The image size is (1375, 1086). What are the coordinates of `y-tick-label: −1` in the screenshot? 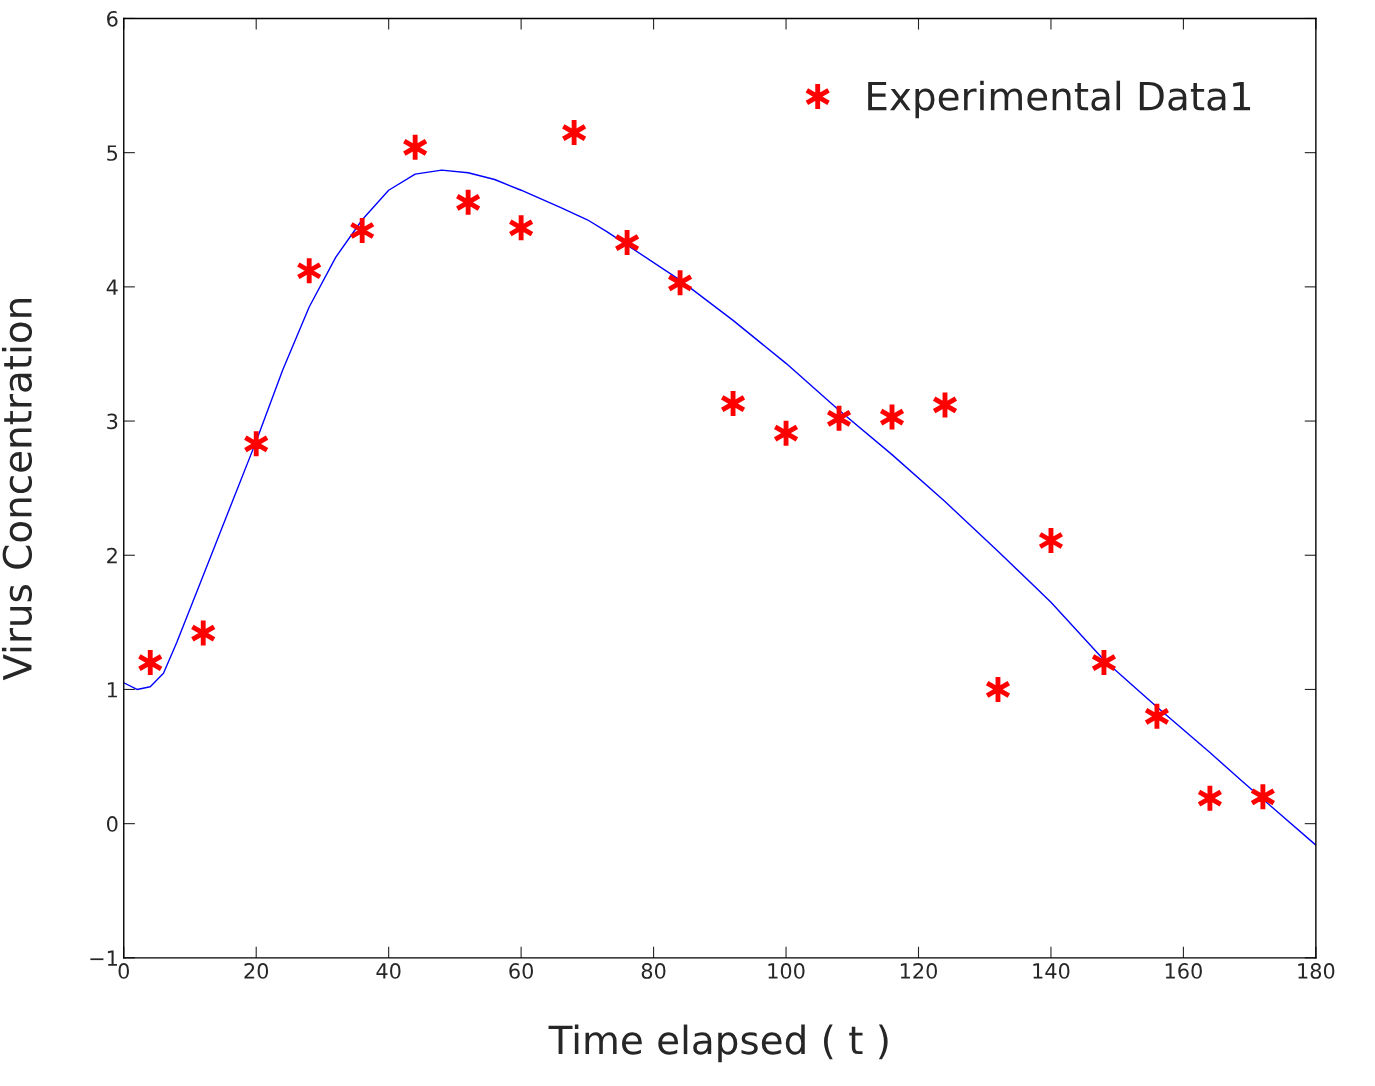 It's located at (103, 958).